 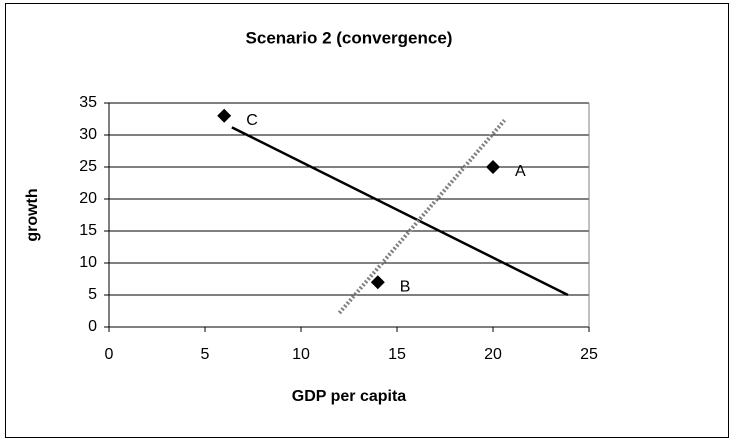 What do you see at coordinates (32, 214) in the screenshot?
I see `y-axis-label: growth` at bounding box center [32, 214].